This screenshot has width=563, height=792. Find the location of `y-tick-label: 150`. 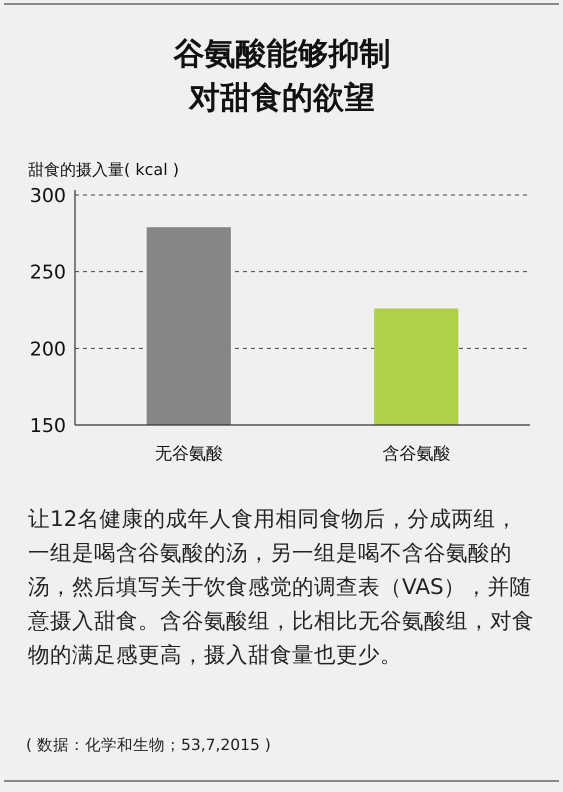

y-tick-label: 150 is located at coordinates (48, 426).